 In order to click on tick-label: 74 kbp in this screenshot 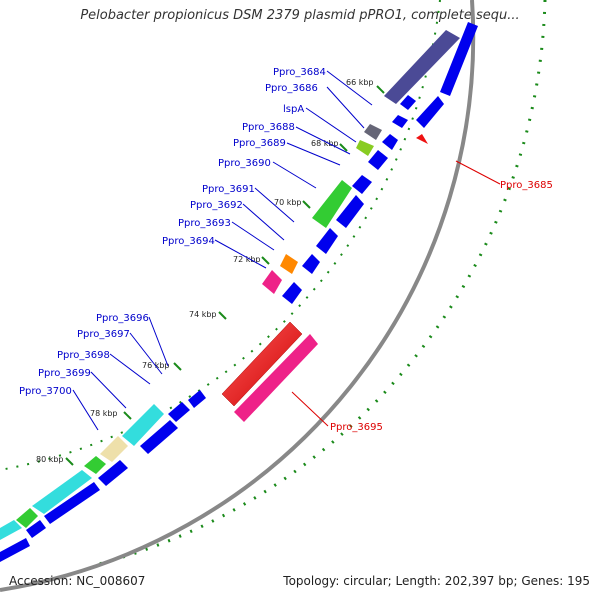, I will do `click(203, 314)`.